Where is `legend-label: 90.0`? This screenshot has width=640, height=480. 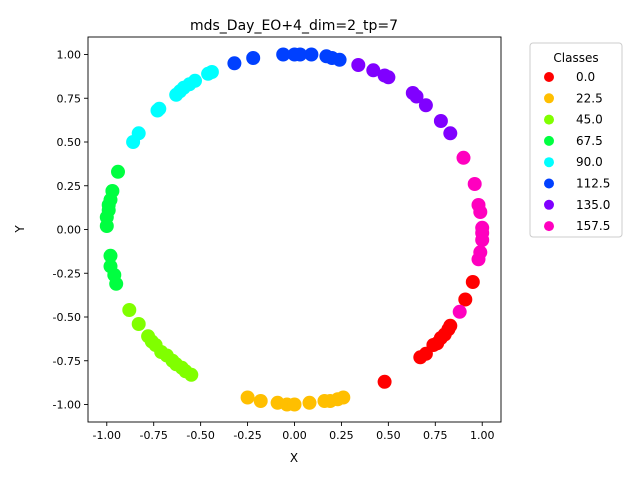
legend-label: 90.0 is located at coordinates (589, 162).